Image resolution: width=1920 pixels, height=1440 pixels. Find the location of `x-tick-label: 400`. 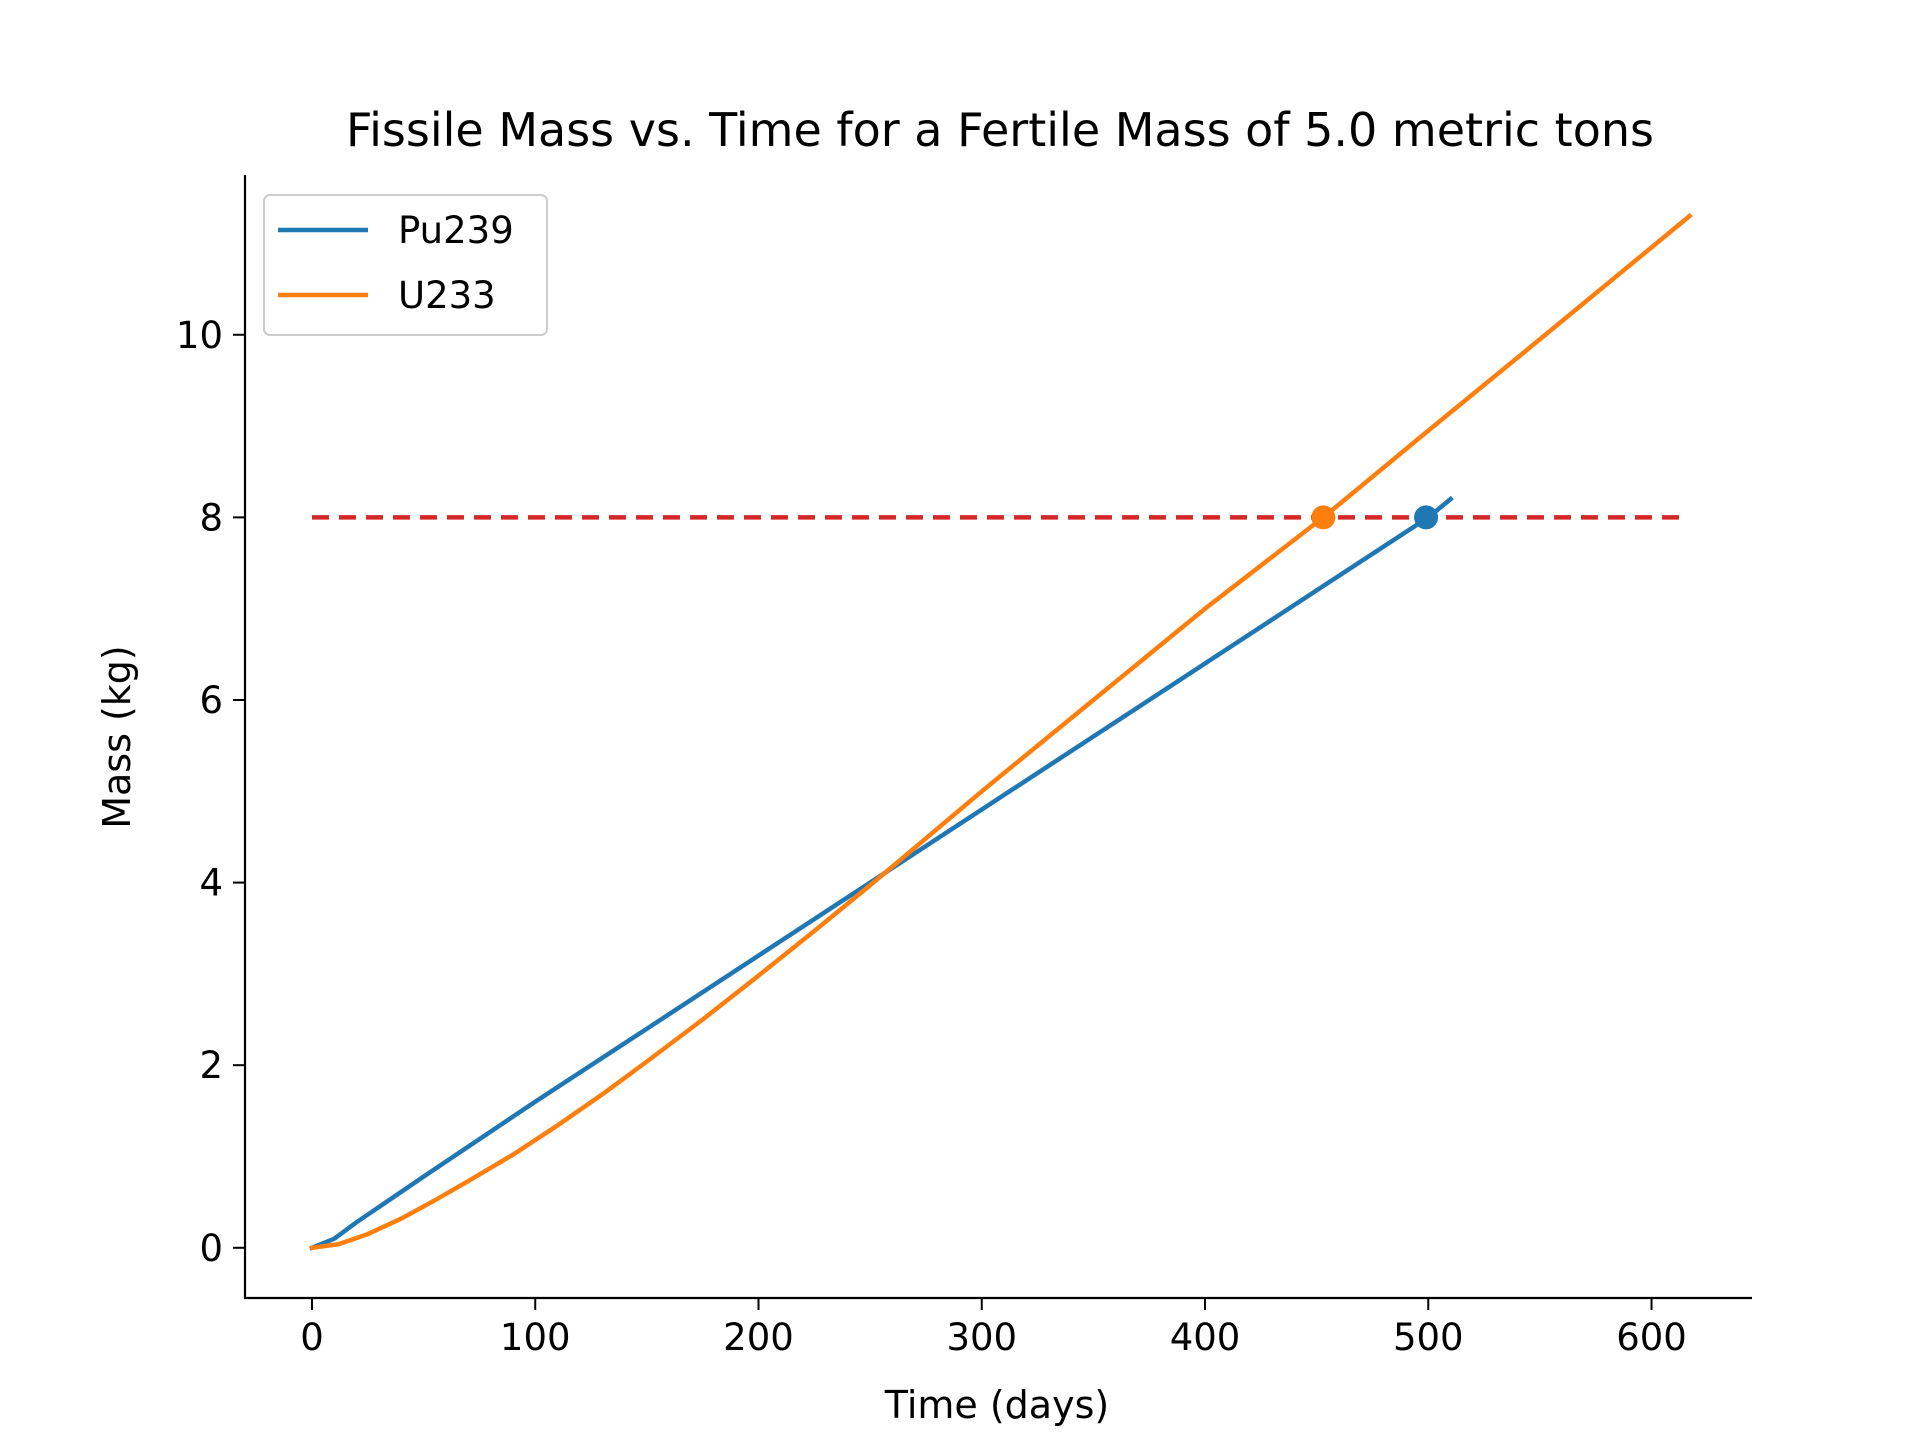

x-tick-label: 400 is located at coordinates (1205, 1337).